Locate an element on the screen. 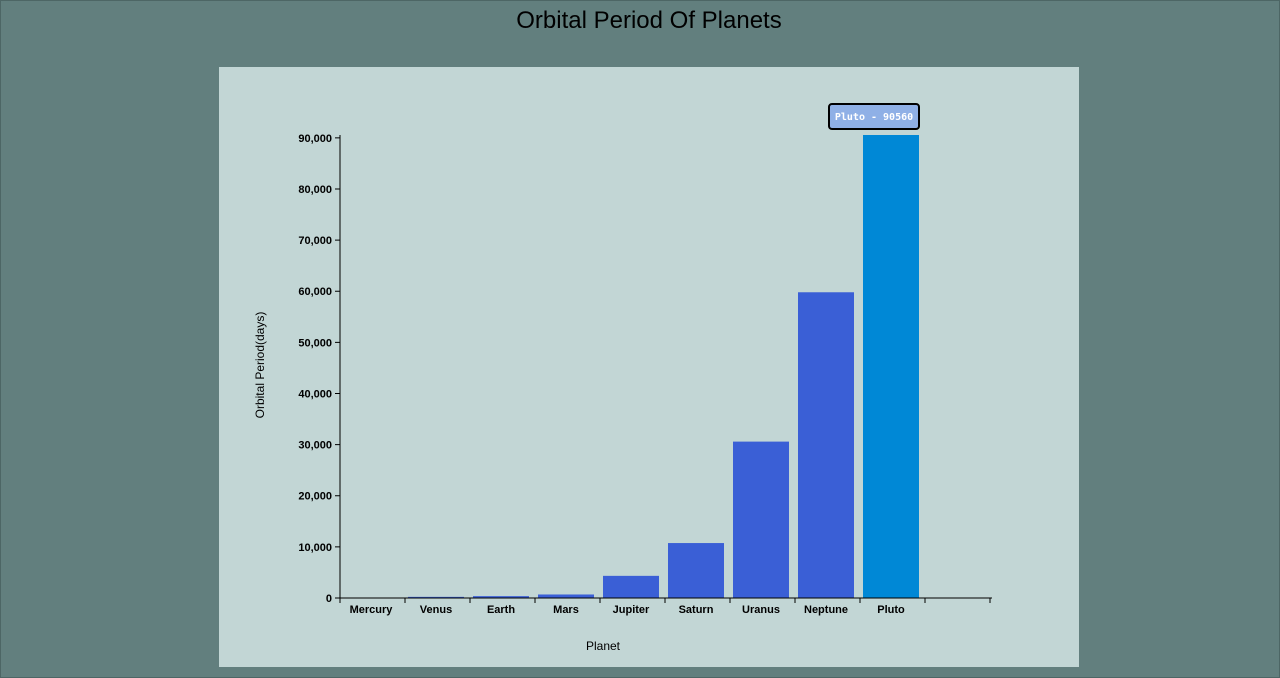 This screenshot has width=1280, height=678. bar-mars is located at coordinates (566, 596).